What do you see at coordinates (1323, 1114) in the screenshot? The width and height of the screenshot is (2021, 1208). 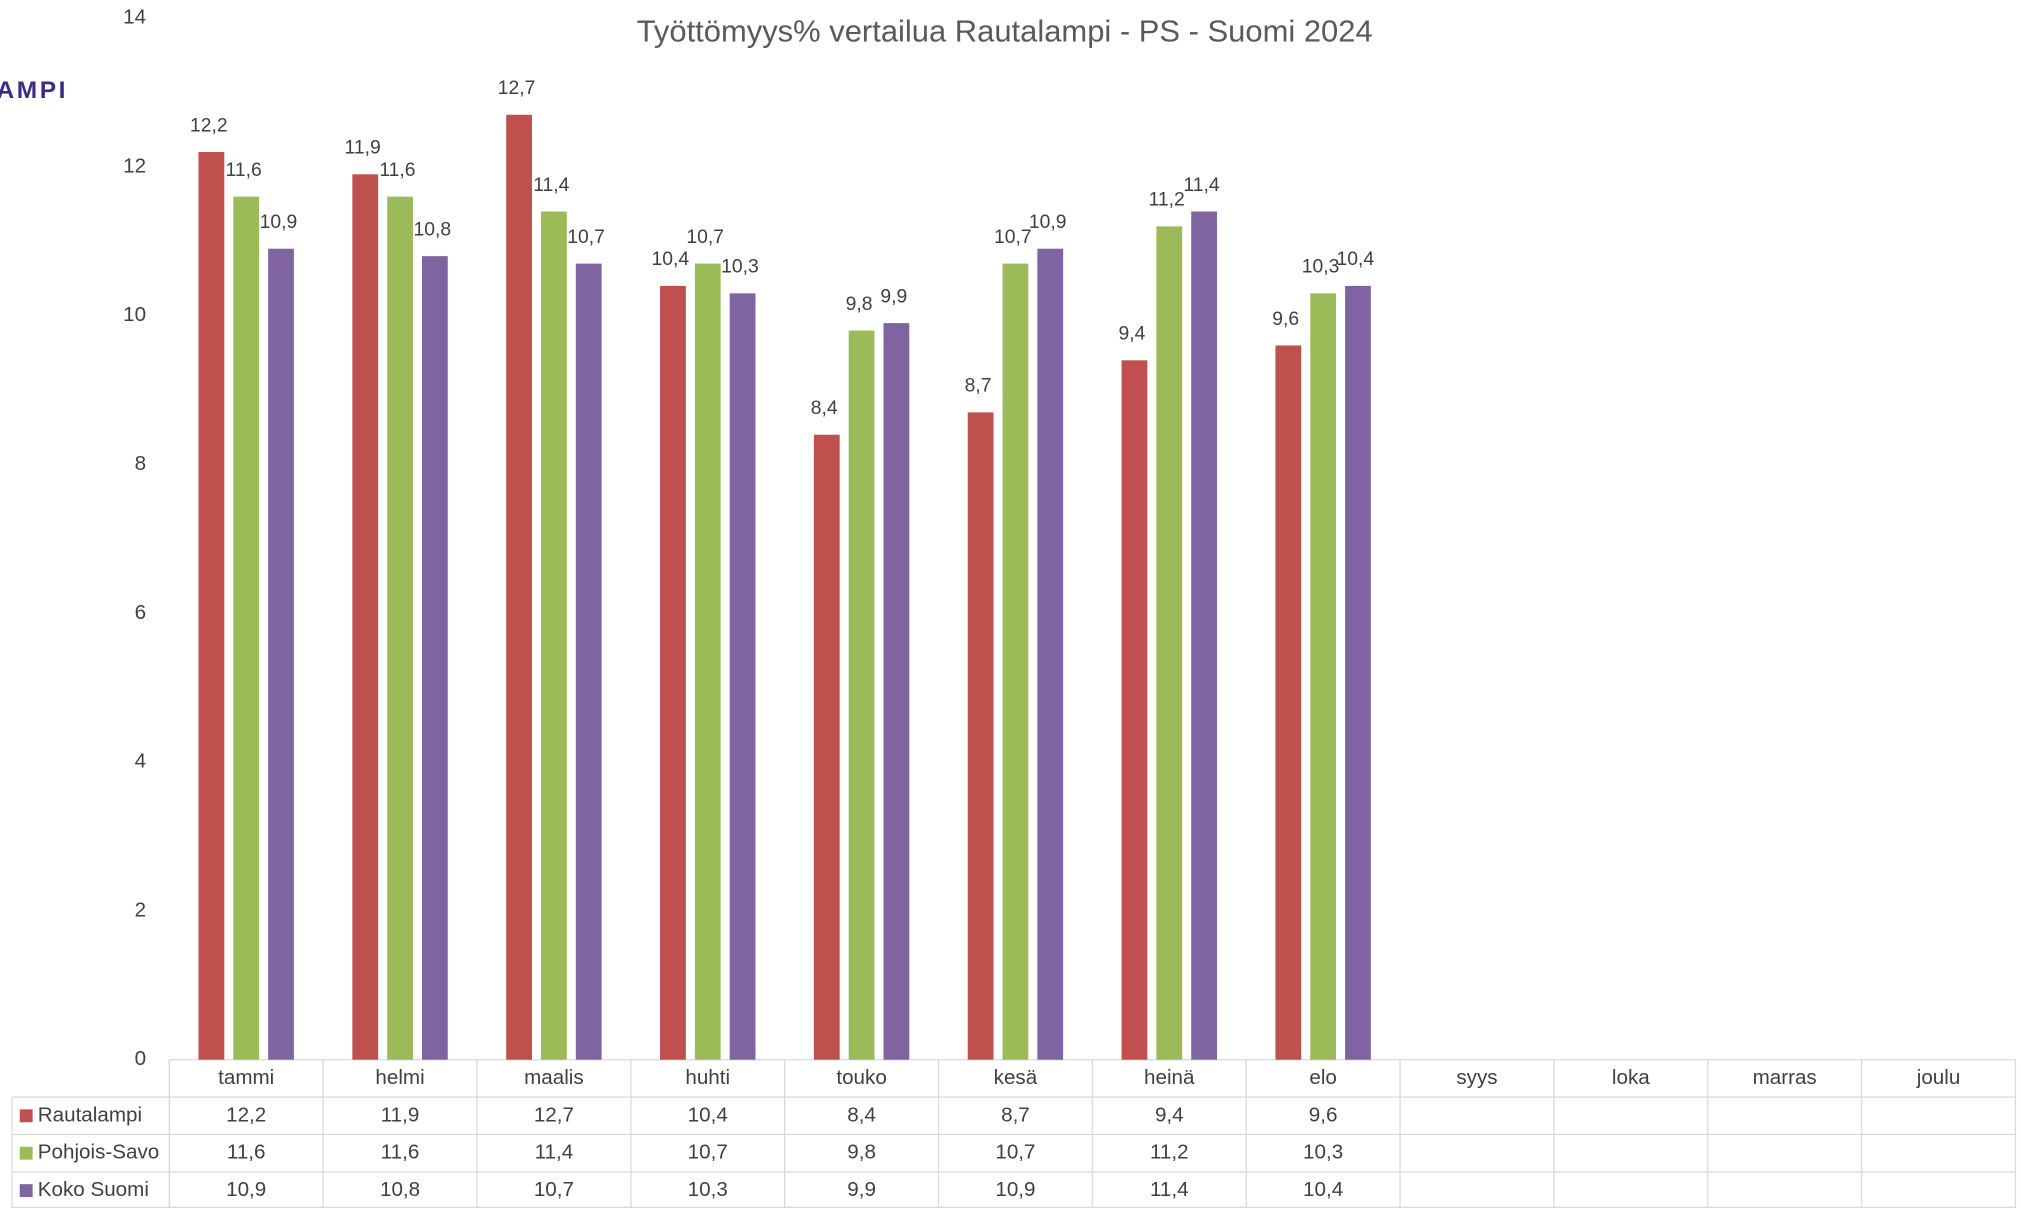 I see `table-cell: 9,6` at bounding box center [1323, 1114].